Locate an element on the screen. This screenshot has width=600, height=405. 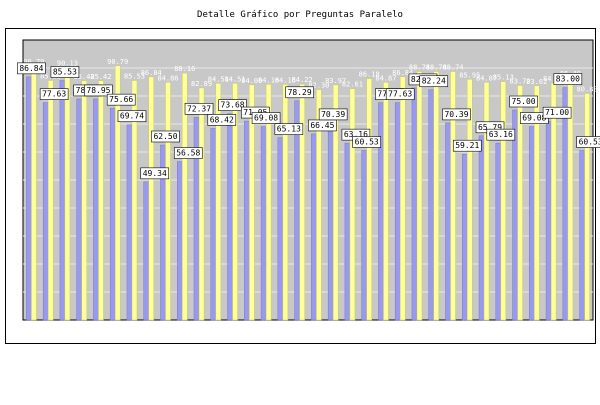
value-label-a-29: 63.16 is located at coordinates (501, 134).